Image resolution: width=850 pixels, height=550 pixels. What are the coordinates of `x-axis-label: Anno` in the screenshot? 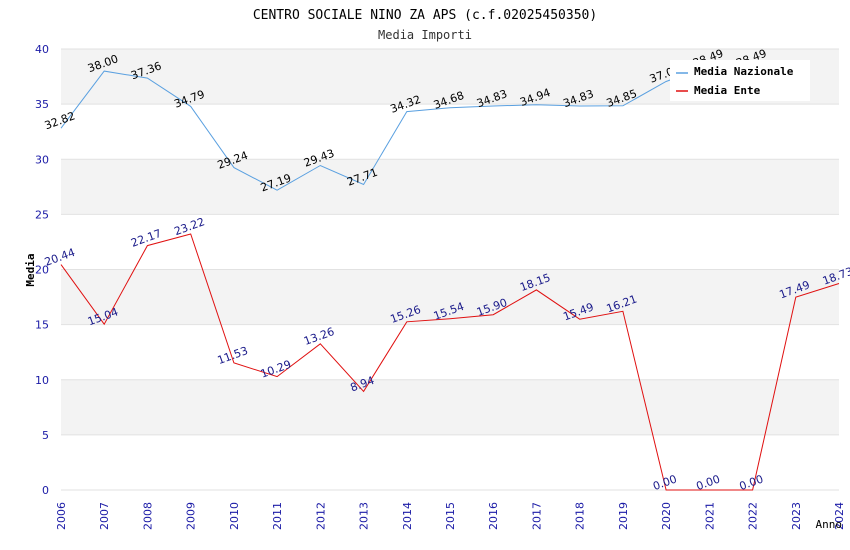 It's located at (829, 524).